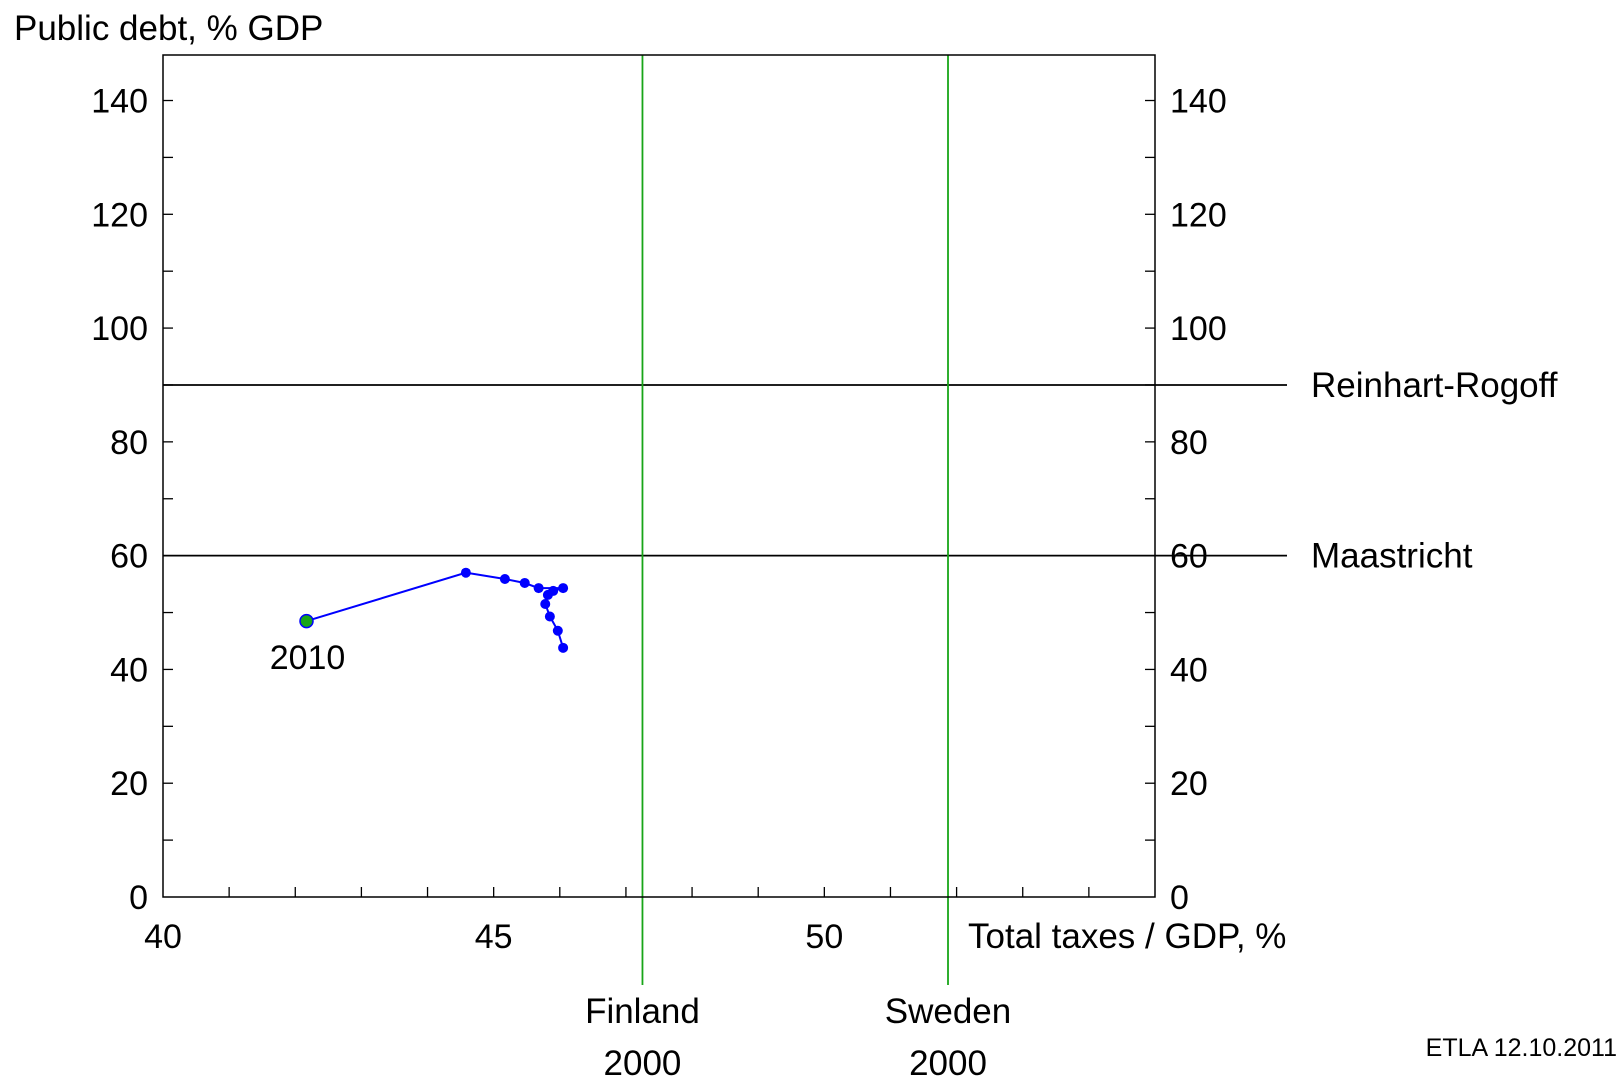 The height and width of the screenshot is (1080, 1623). Describe the element at coordinates (824, 937) in the screenshot. I see `x-tick-label: 50` at that location.